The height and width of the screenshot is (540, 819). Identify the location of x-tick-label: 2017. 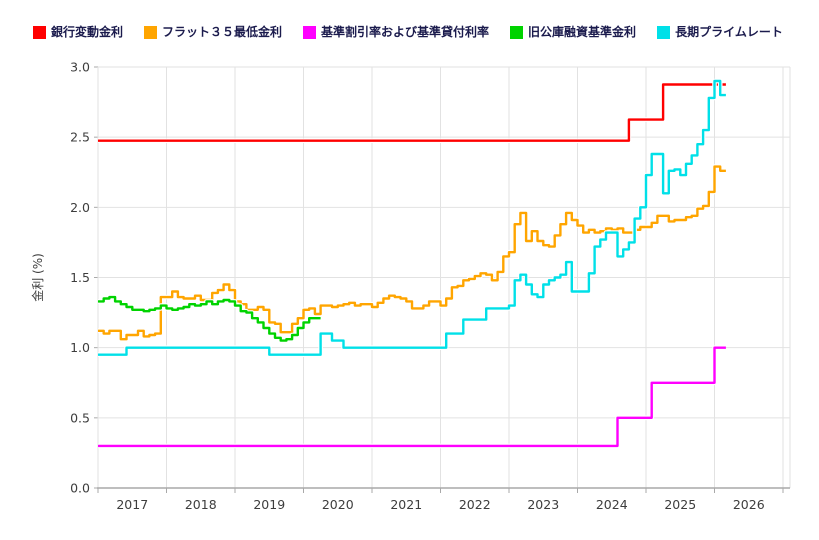
(132, 504).